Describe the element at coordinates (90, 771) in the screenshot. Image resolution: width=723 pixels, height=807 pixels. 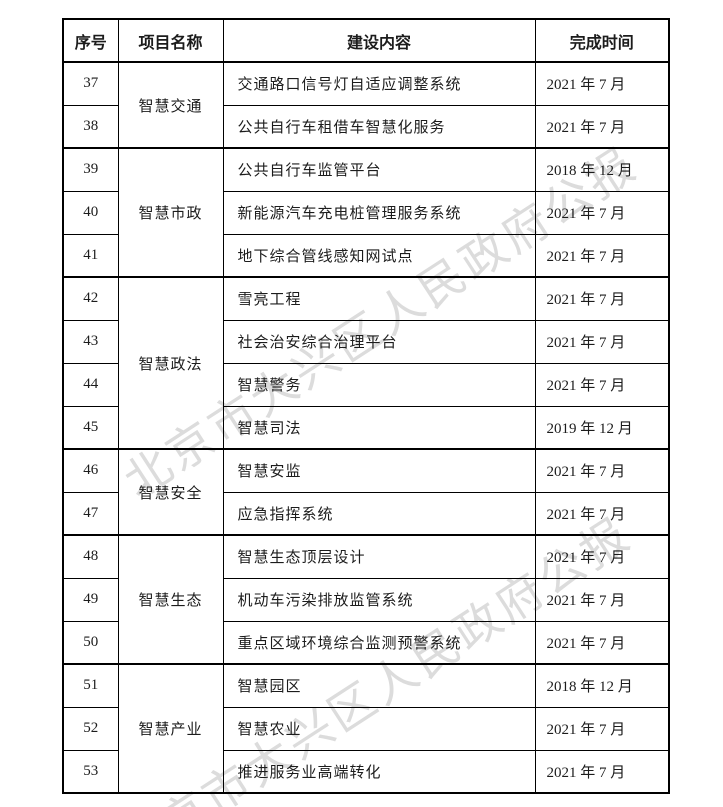
I see `serial-cell: 53` at that location.